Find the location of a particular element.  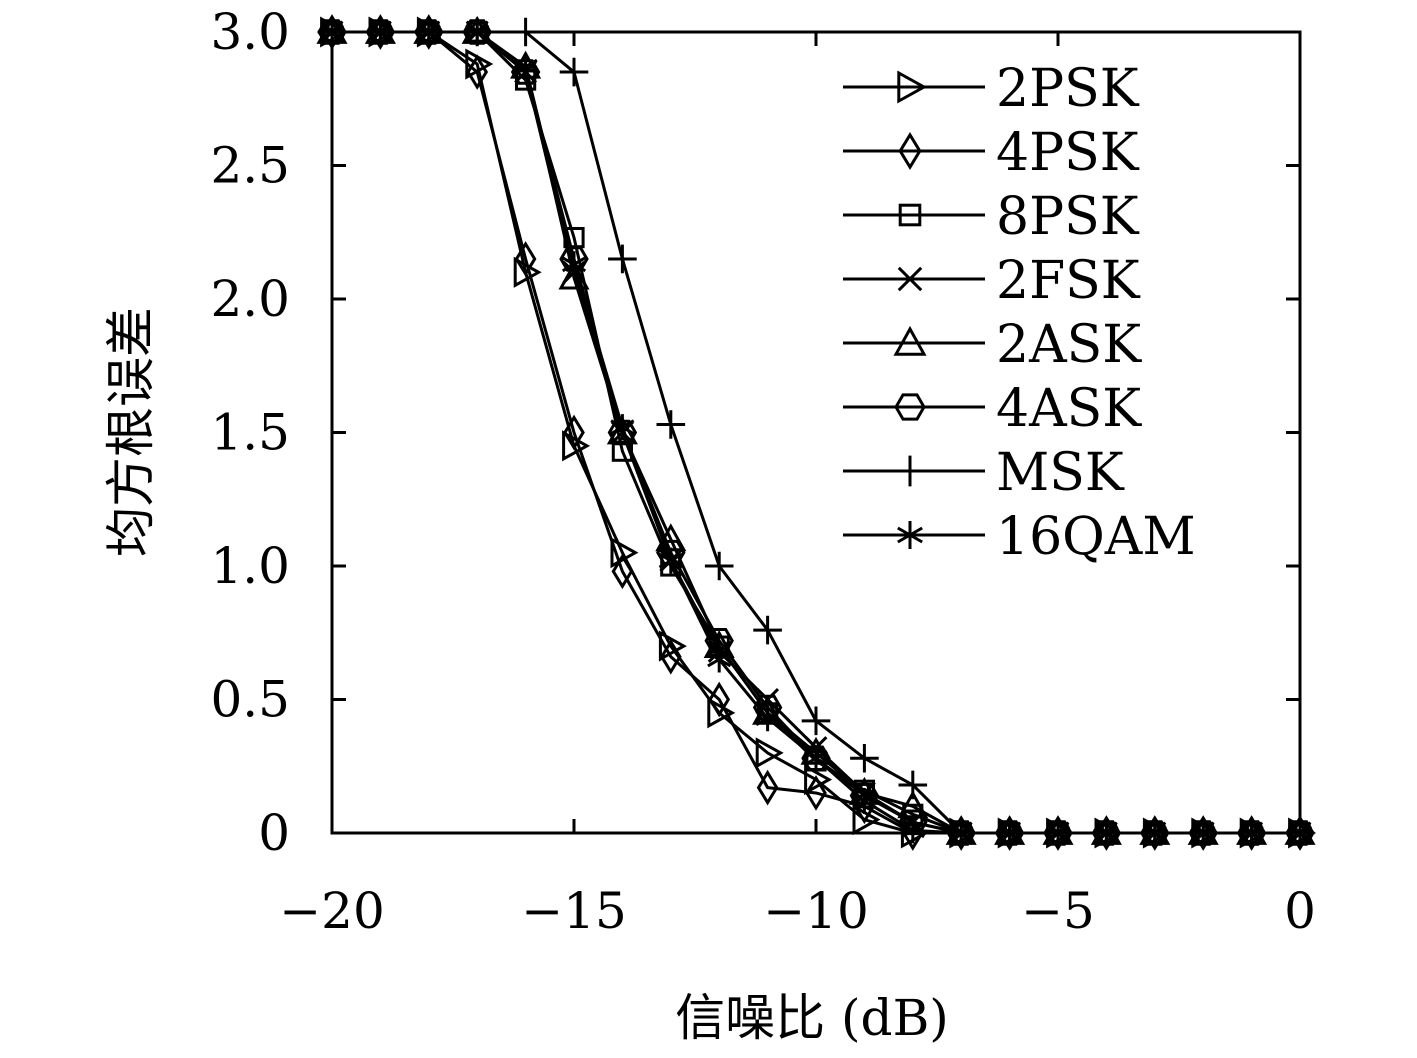

y-tick-label: 3.0 is located at coordinates (250, 32).